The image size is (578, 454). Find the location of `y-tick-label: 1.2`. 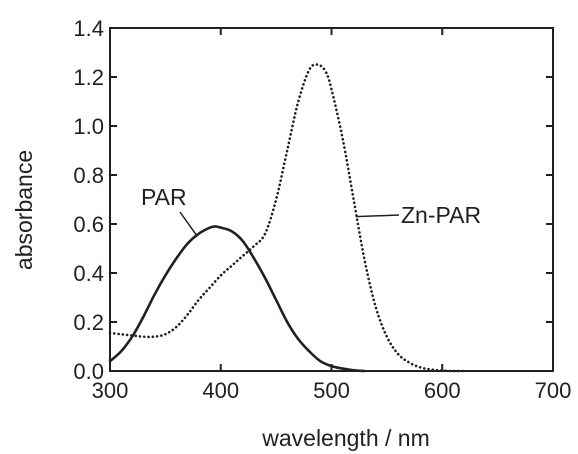

y-tick-label: 1.2 is located at coordinates (88, 77).